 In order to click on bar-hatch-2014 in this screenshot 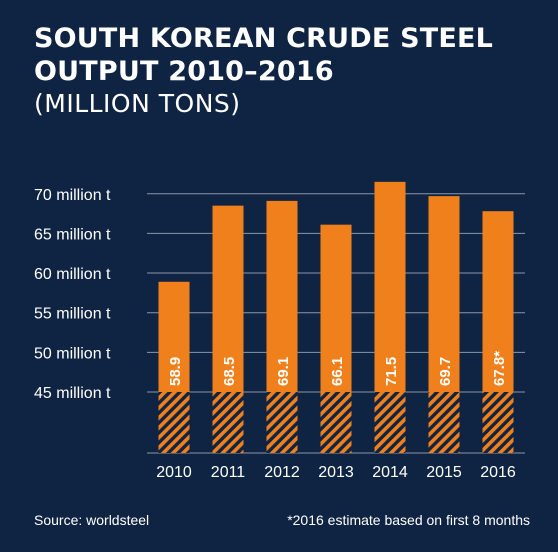, I will do `click(390, 422)`.